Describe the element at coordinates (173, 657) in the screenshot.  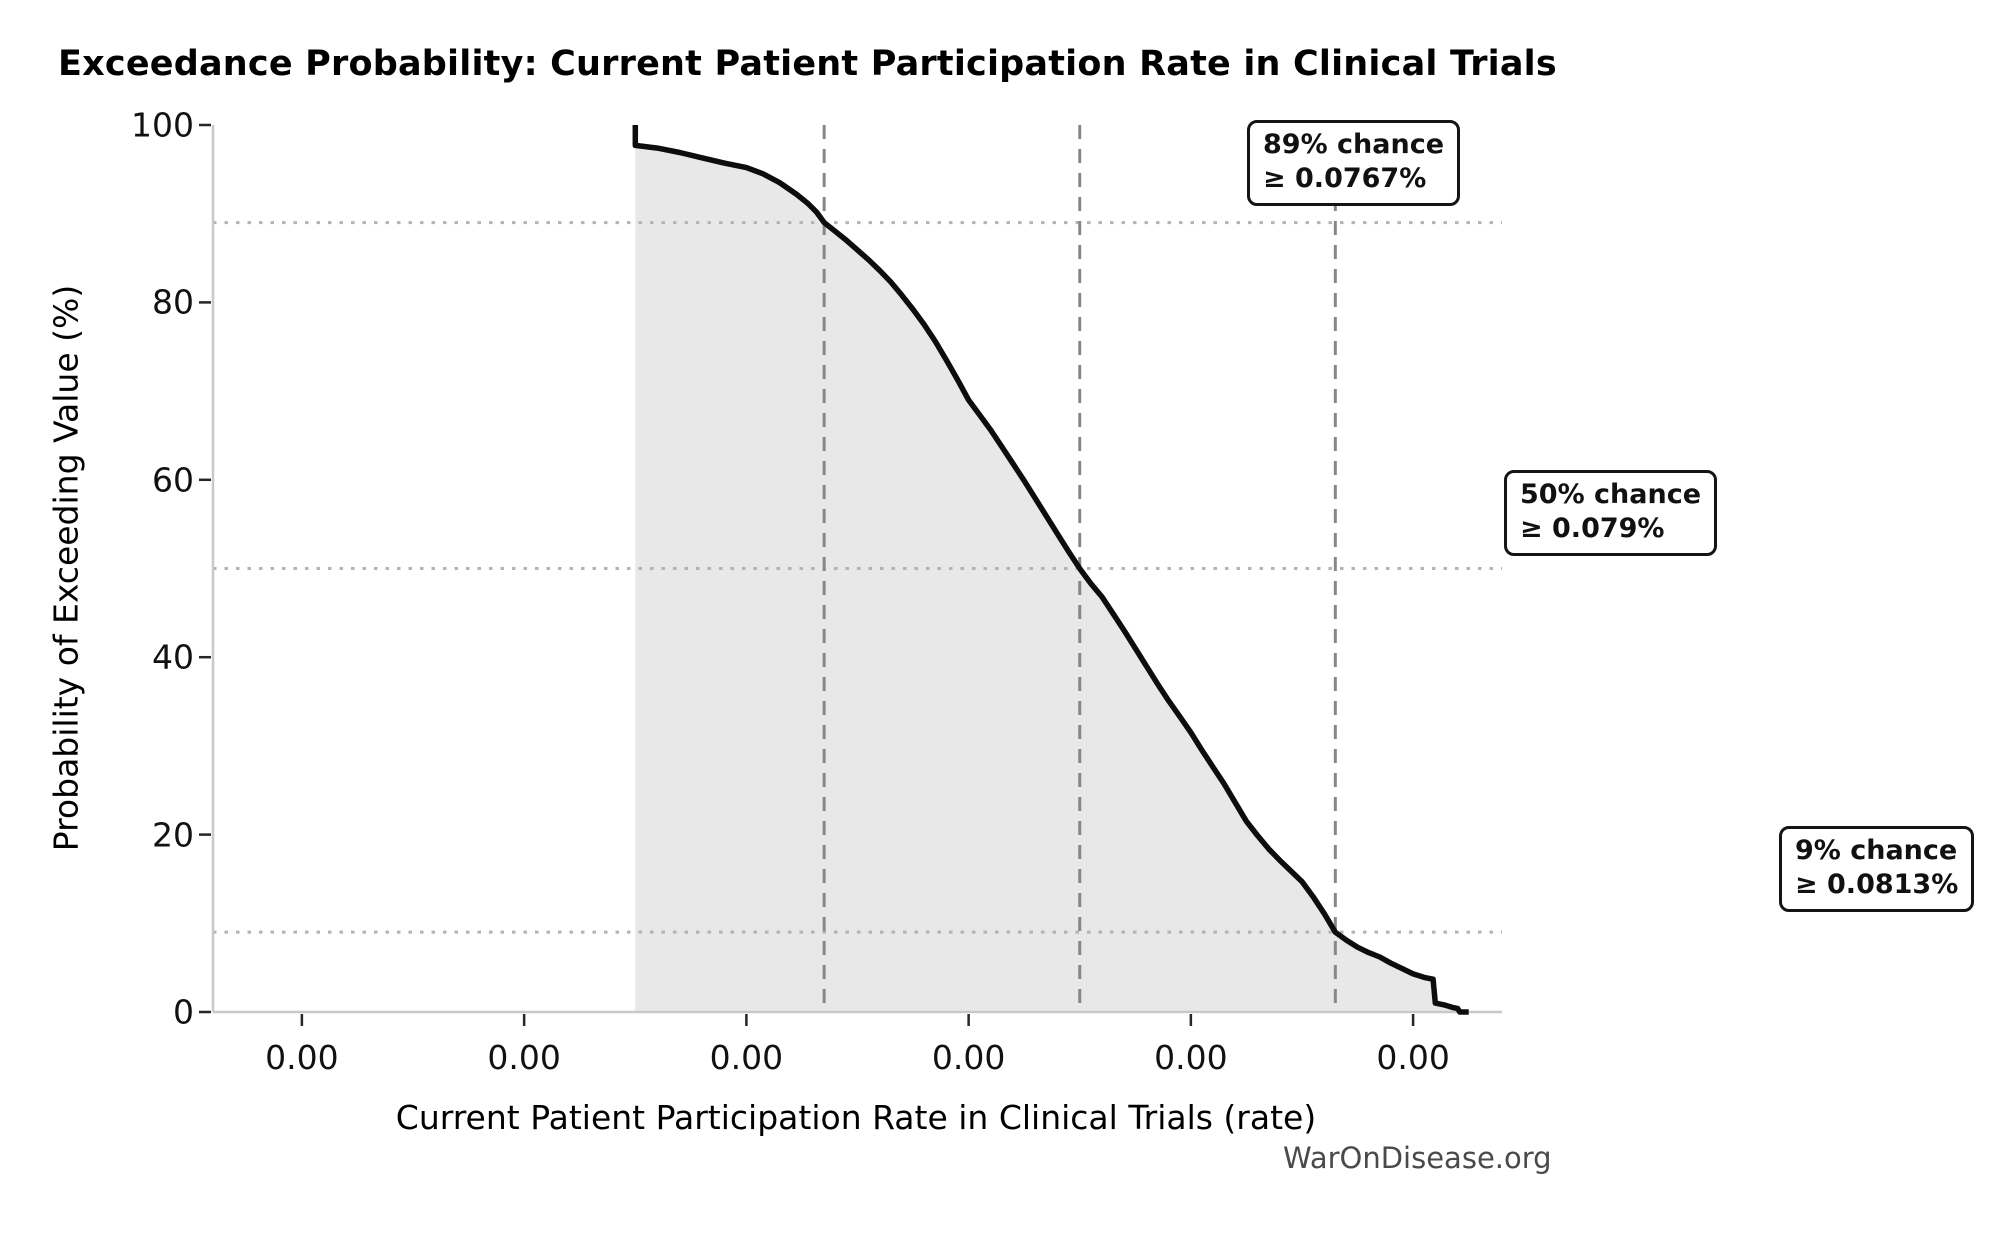
I see `y-tick-label: 40` at that location.